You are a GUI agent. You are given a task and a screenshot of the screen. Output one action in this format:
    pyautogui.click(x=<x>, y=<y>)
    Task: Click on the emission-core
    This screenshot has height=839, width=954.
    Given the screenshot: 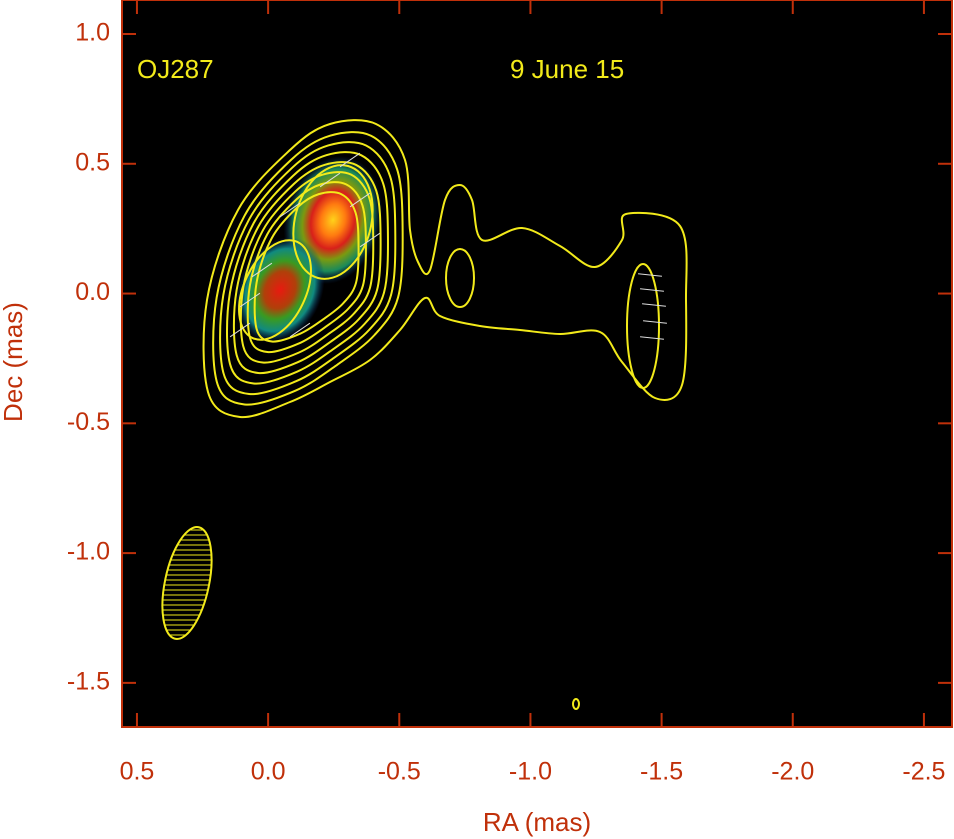 What is the action you would take?
    pyautogui.click(x=280, y=290)
    